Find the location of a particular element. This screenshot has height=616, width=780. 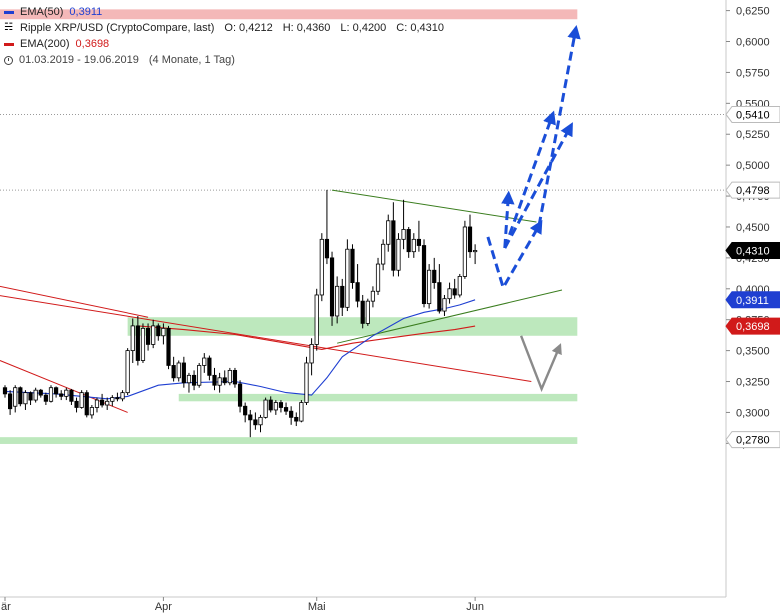

legend-ema50-value: 0,3911 is located at coordinates (86, 12).